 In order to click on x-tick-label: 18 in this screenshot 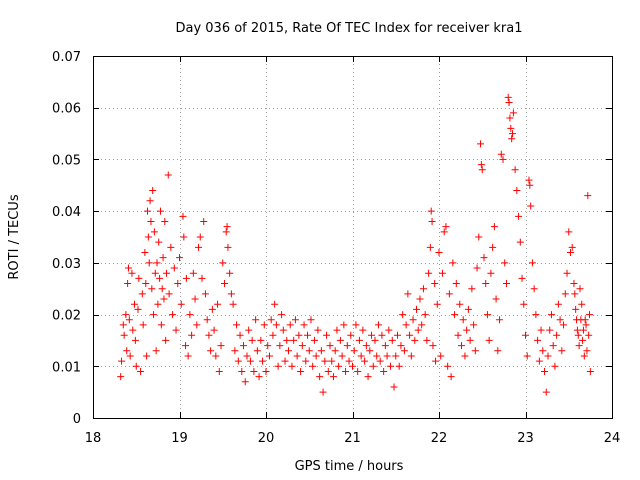, I will do `click(93, 438)`.